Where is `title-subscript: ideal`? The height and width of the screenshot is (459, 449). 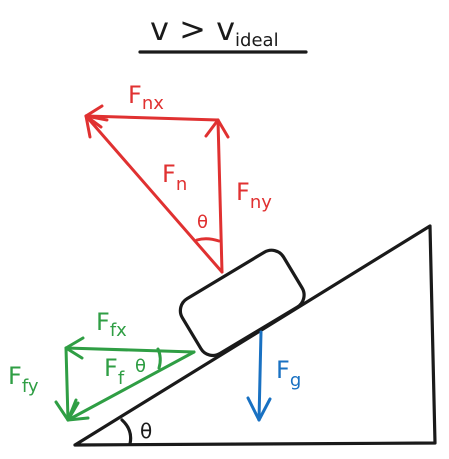
title-subscript: ideal is located at coordinates (257, 40).